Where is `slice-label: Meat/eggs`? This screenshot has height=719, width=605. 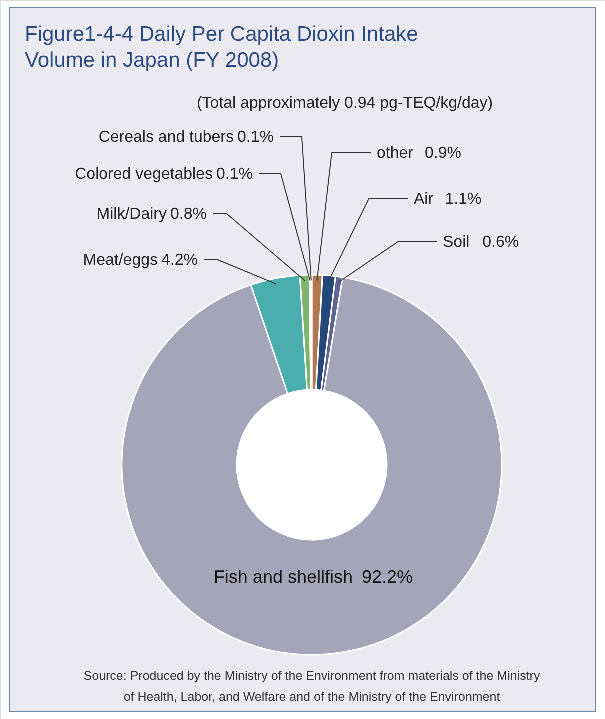 slice-label: Meat/eggs is located at coordinates (120, 260).